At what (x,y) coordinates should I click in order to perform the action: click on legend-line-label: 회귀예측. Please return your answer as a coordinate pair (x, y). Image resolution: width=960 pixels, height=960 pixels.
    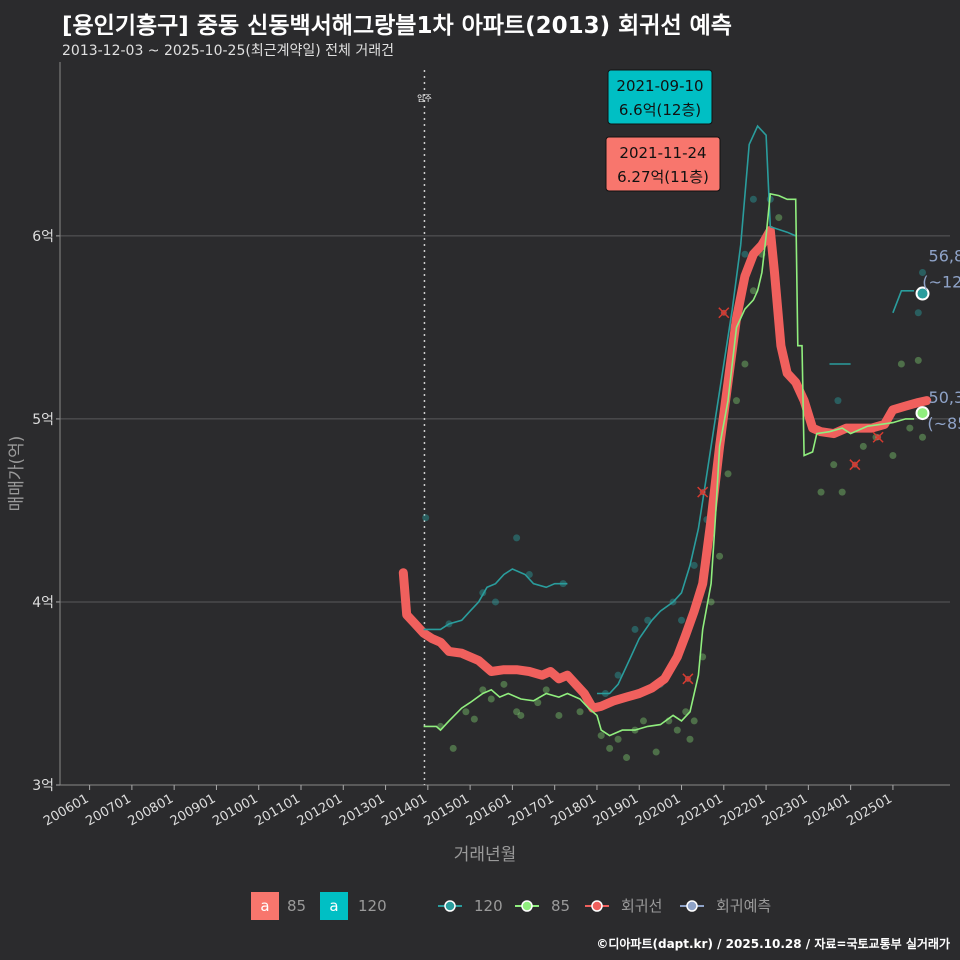
    Looking at the image, I should click on (743, 906).